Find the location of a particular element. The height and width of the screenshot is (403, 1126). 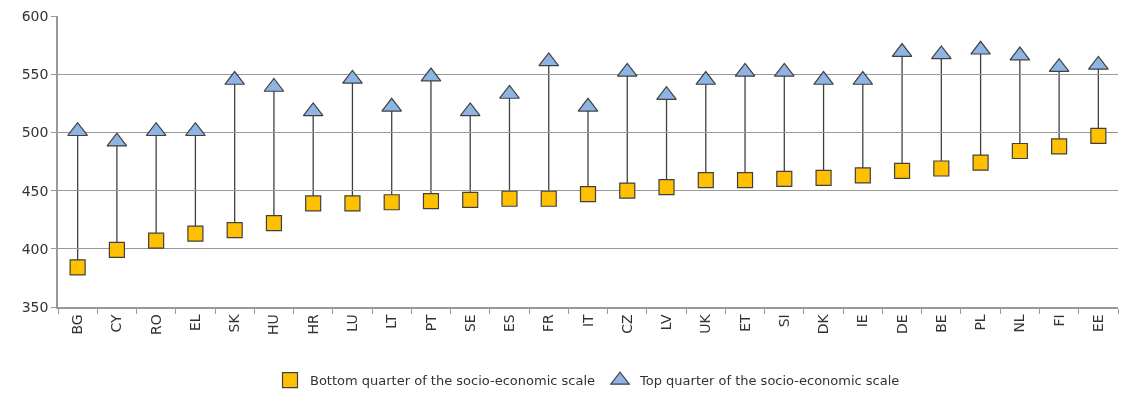

x-tick-label: NL is located at coordinates (1019, 323).